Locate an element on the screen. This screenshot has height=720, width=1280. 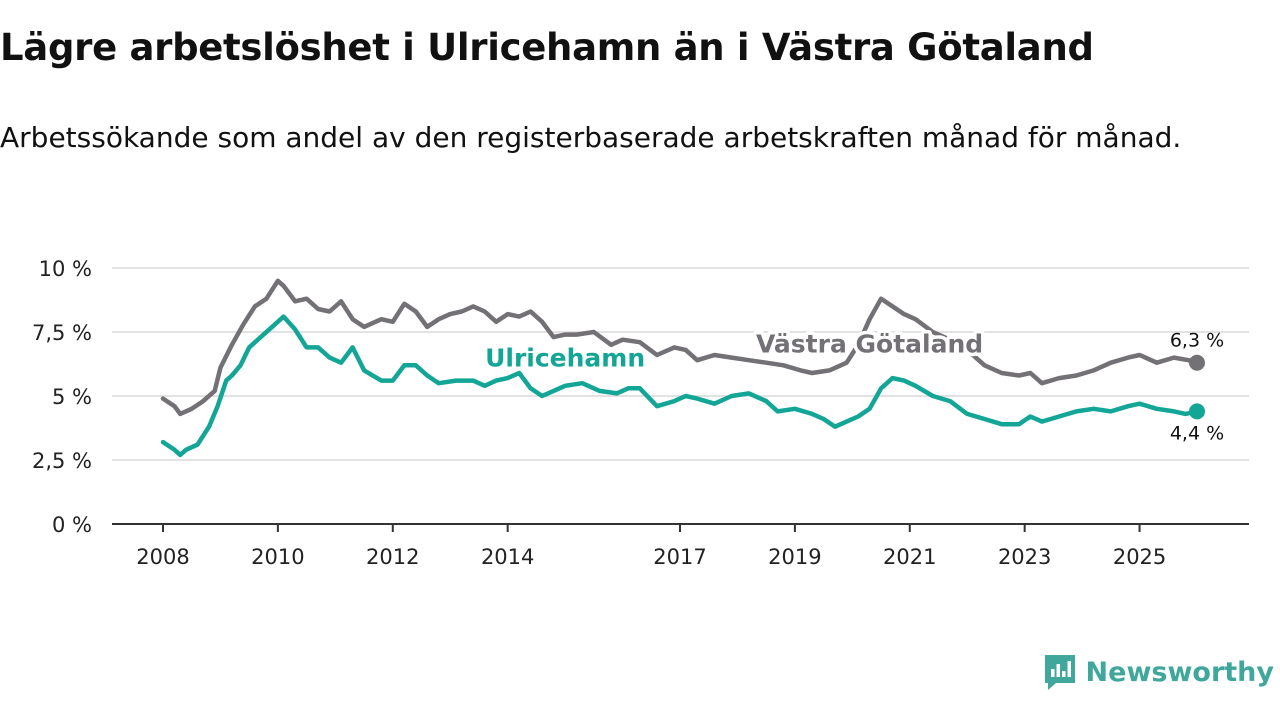
y-tick-label: 5 % is located at coordinates (72, 397).